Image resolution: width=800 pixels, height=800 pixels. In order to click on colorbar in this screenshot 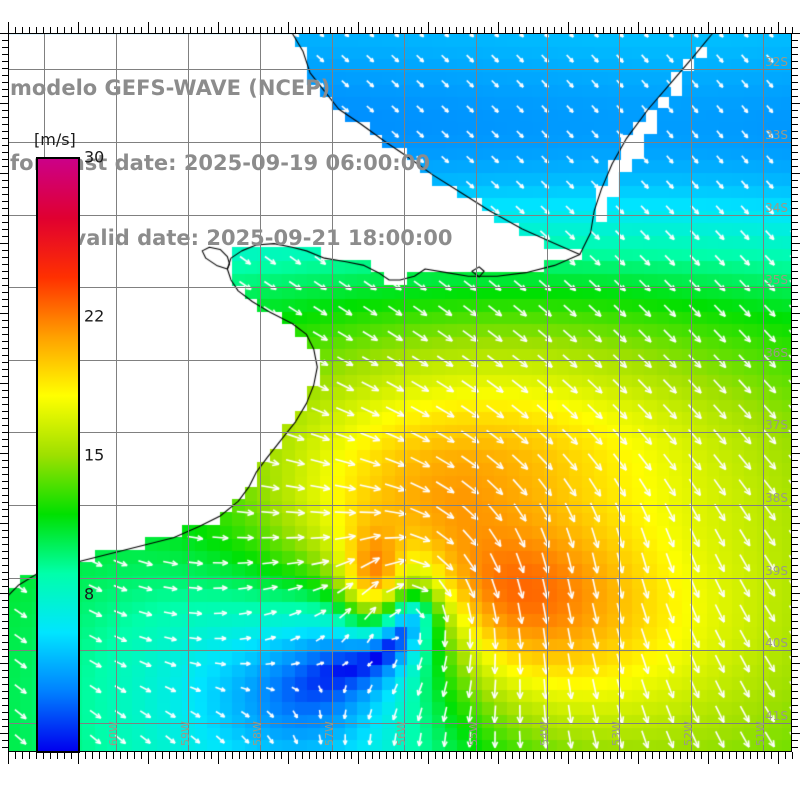, I will do `click(58, 455)`.